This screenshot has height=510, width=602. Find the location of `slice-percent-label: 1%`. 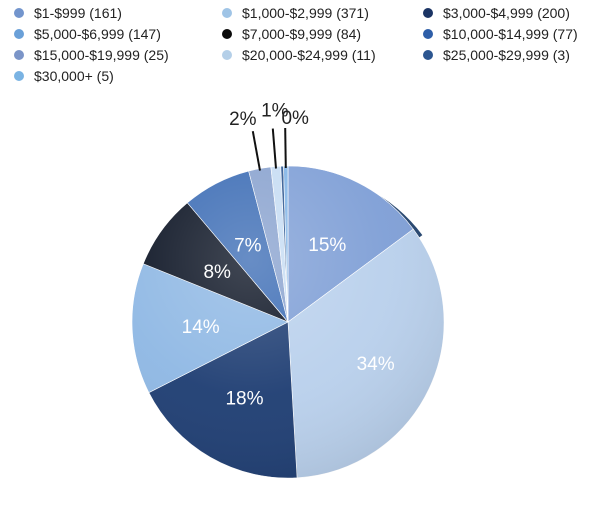

slice-percent-label: 1% is located at coordinates (275, 111).